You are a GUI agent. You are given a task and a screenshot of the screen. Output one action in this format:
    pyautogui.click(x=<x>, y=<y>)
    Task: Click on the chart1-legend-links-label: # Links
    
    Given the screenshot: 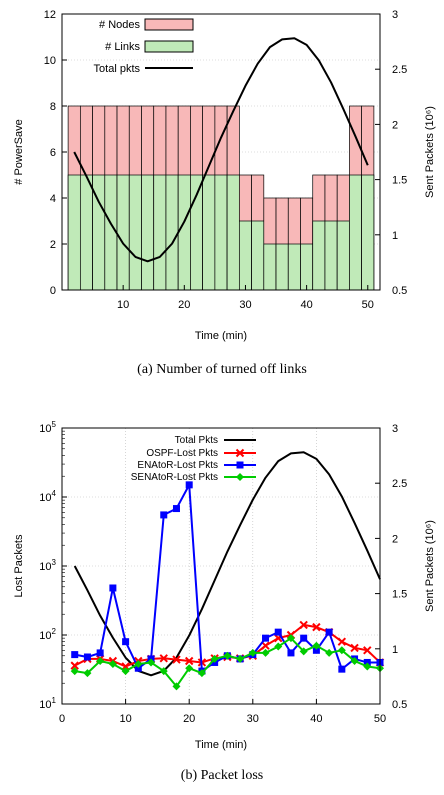 What is the action you would take?
    pyautogui.click(x=122, y=47)
    